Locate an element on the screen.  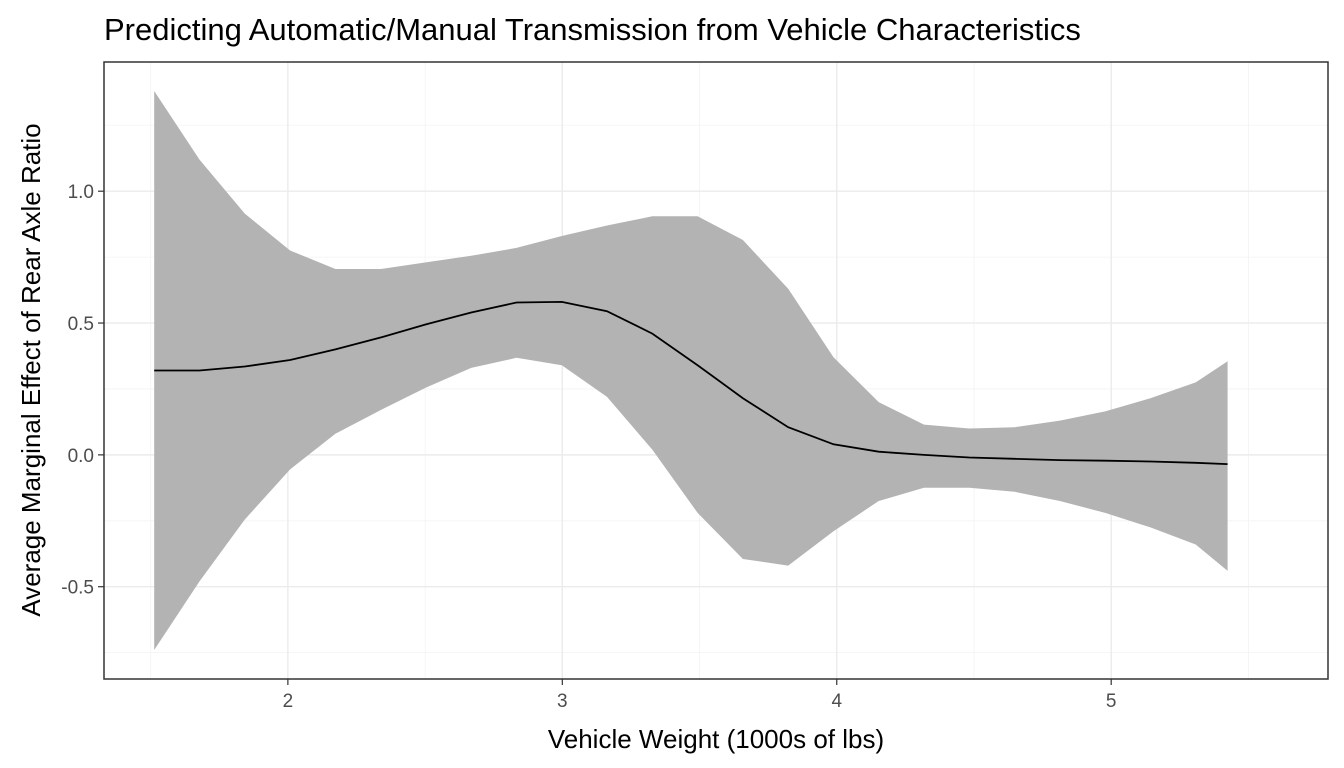
y-tick-label: 1.0 is located at coordinates (81, 192).